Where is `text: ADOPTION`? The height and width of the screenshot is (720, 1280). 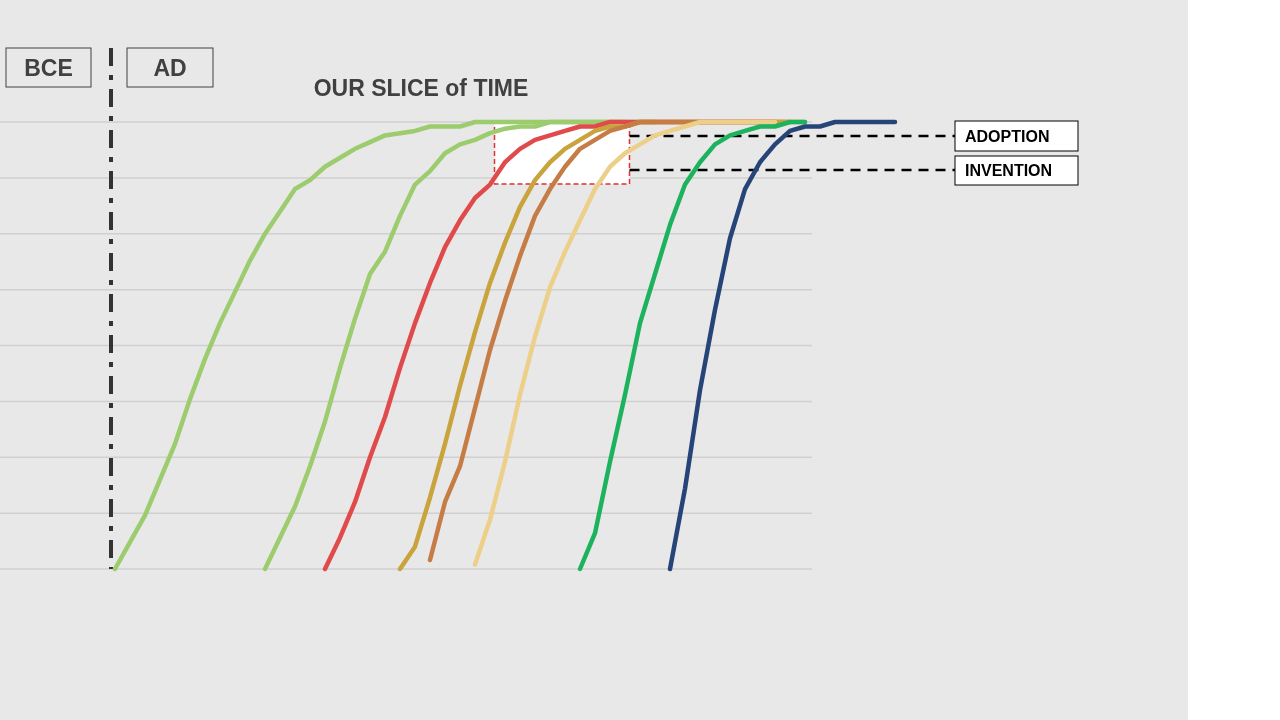
text: ADOPTION is located at coordinates (1007, 136).